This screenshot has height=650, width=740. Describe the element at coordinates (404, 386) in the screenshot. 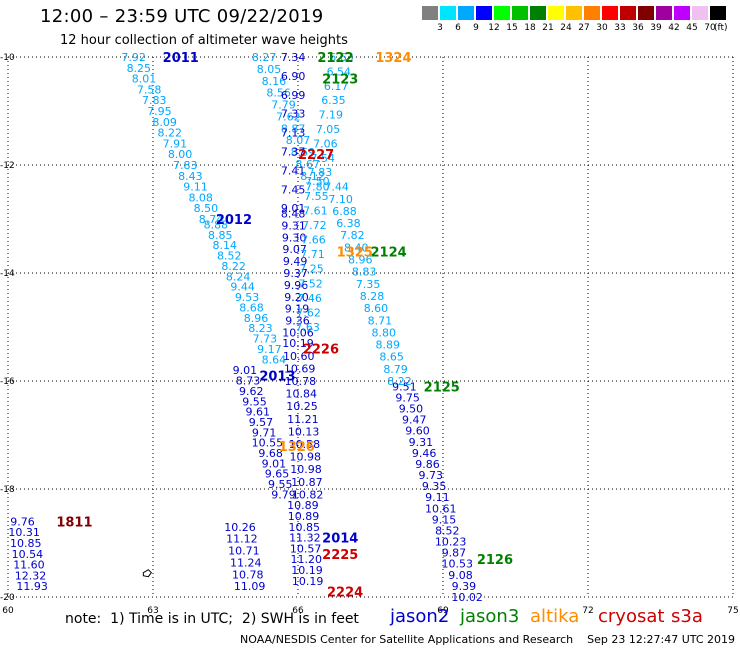

I see `swh-value: 9.51` at that location.